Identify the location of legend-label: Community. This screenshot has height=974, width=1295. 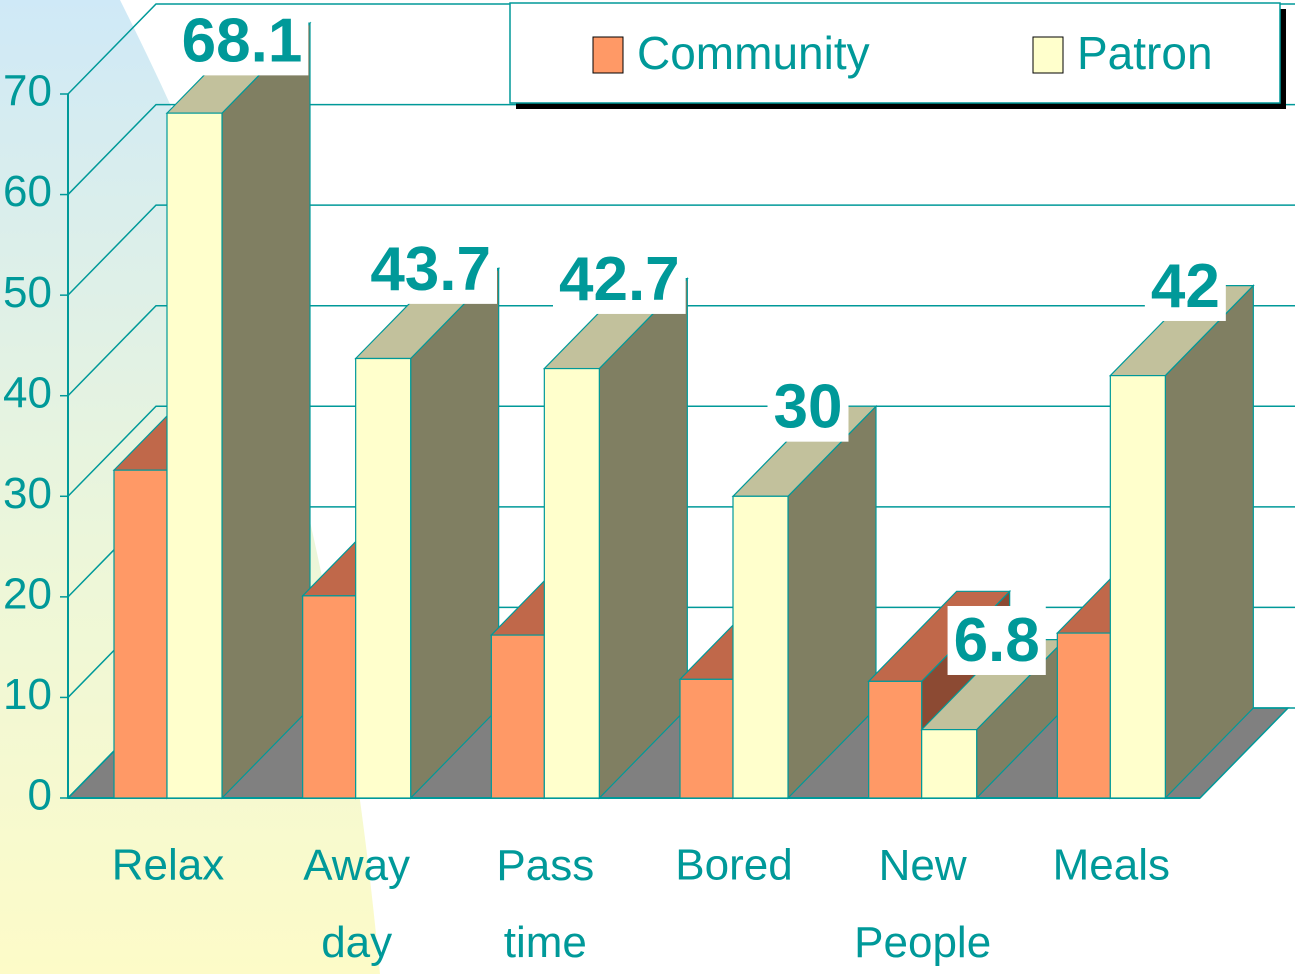
(753, 53).